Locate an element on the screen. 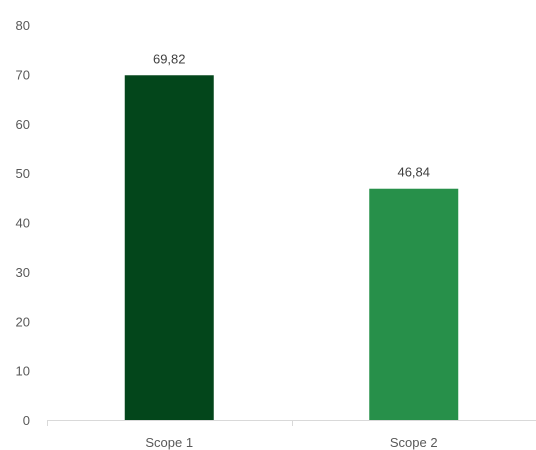 This screenshot has width=536, height=450. y-tick-label: 60 is located at coordinates (23, 124).